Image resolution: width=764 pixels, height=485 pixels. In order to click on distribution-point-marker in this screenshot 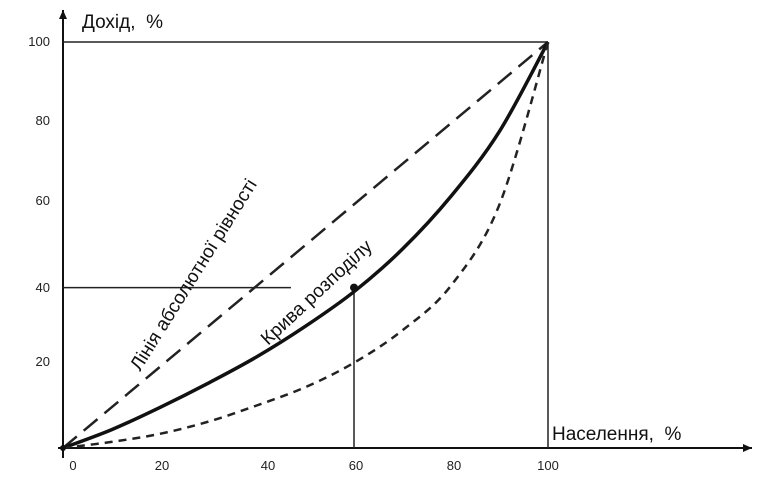, I will do `click(354, 287)`.